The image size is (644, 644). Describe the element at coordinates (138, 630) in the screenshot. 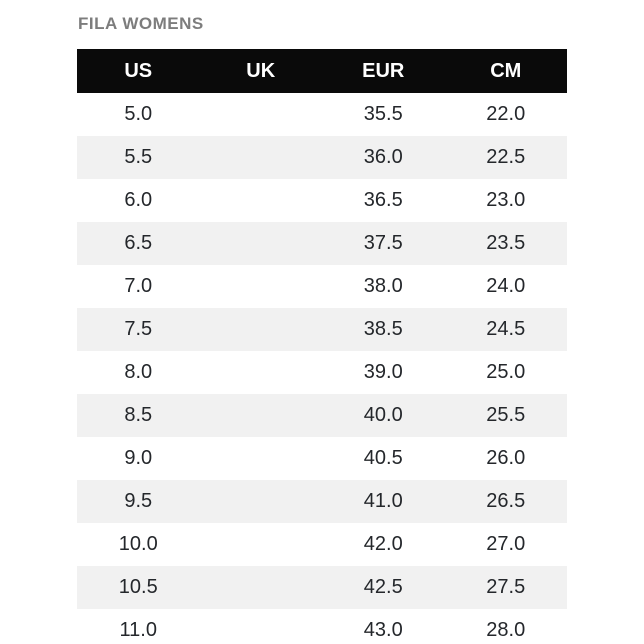

I see `cell-us: 11.0` at that location.